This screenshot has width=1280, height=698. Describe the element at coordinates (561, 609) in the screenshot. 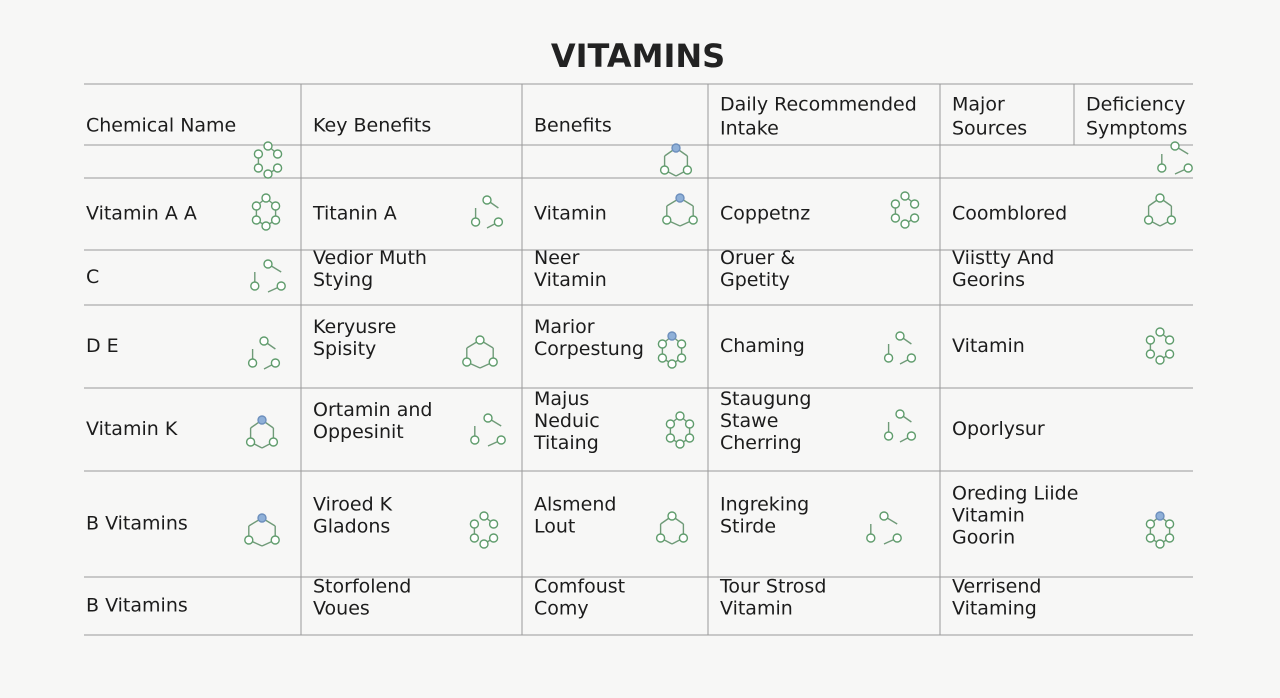

I see `cell-text: Comy` at that location.